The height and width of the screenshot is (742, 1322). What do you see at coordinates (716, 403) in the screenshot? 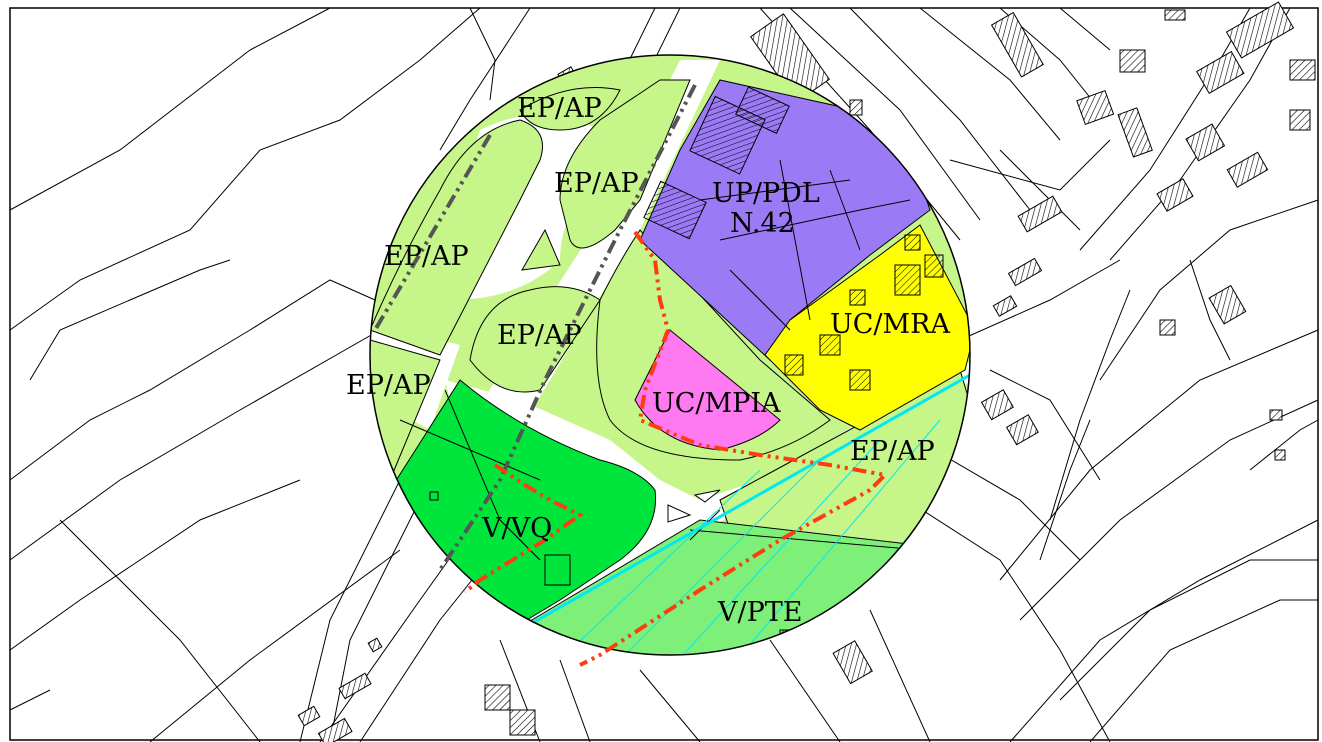
I see `label-uc-mpia: UC/MPIA` at bounding box center [716, 403].